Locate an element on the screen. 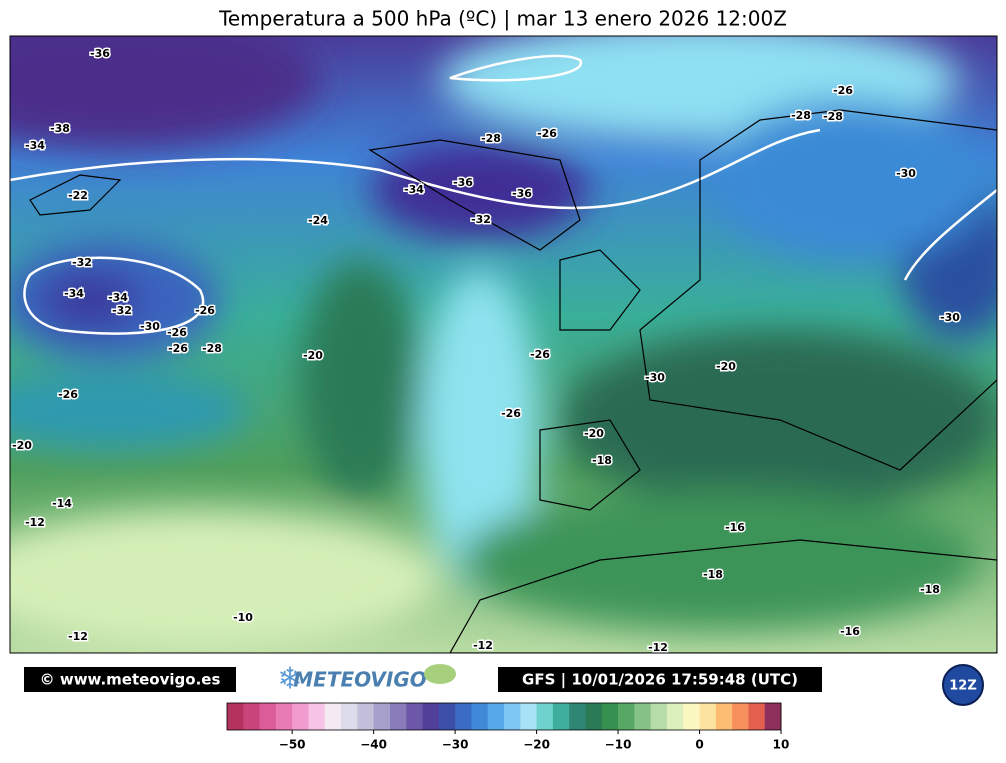 The height and width of the screenshot is (763, 1006). colorbar-tick-label: 10 is located at coordinates (781, 745).